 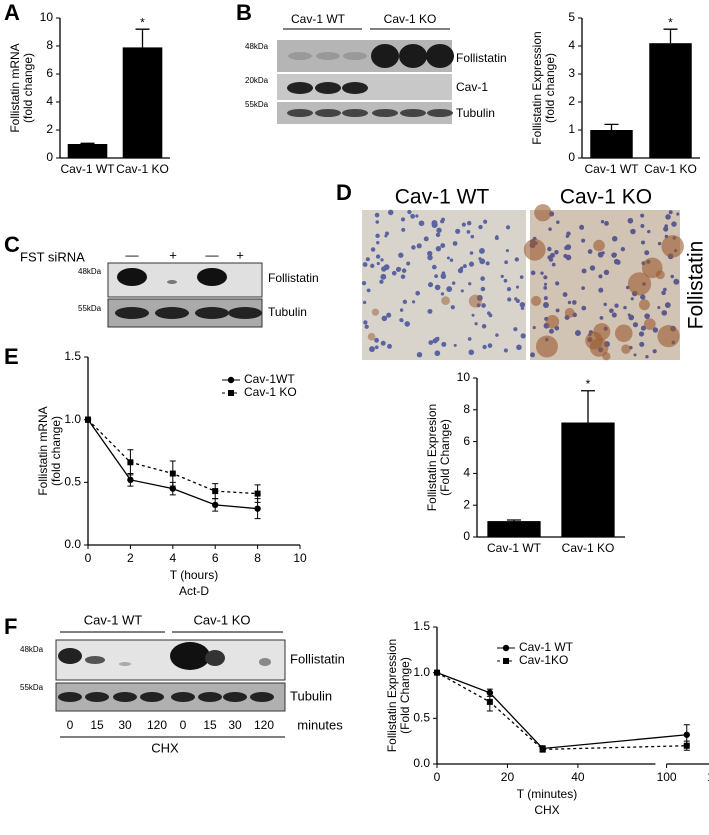 I want to click on y-tick-label: 2, so click(x=466, y=504).